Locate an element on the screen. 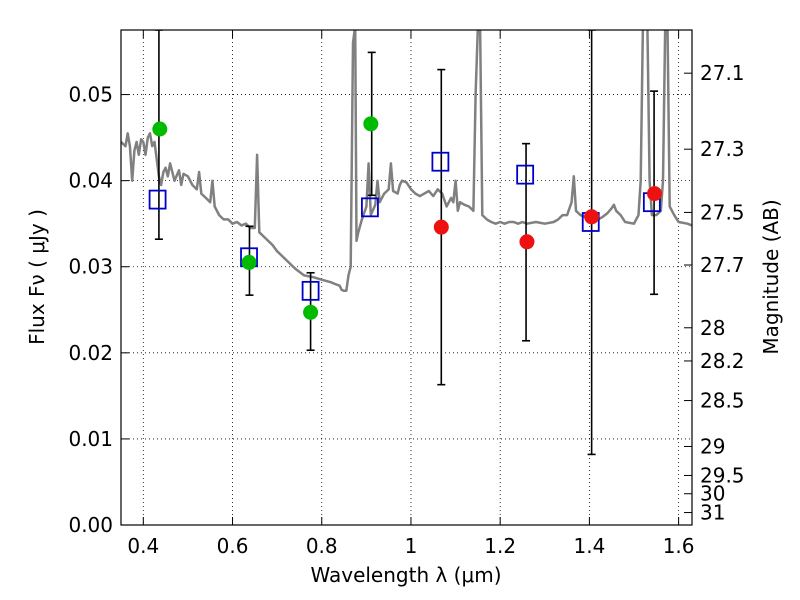  y2-tick-label: 27.1 is located at coordinates (722, 73).